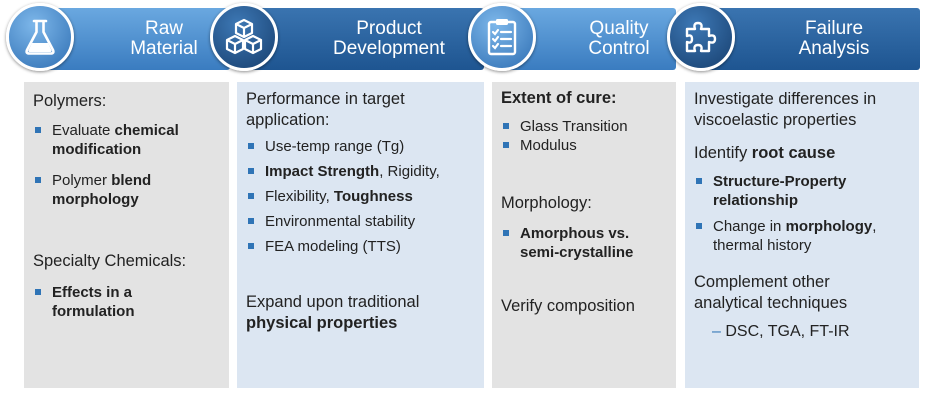 The image size is (929, 400). I want to click on pd-rigidity-text: , Rigidity,, so click(409, 171).